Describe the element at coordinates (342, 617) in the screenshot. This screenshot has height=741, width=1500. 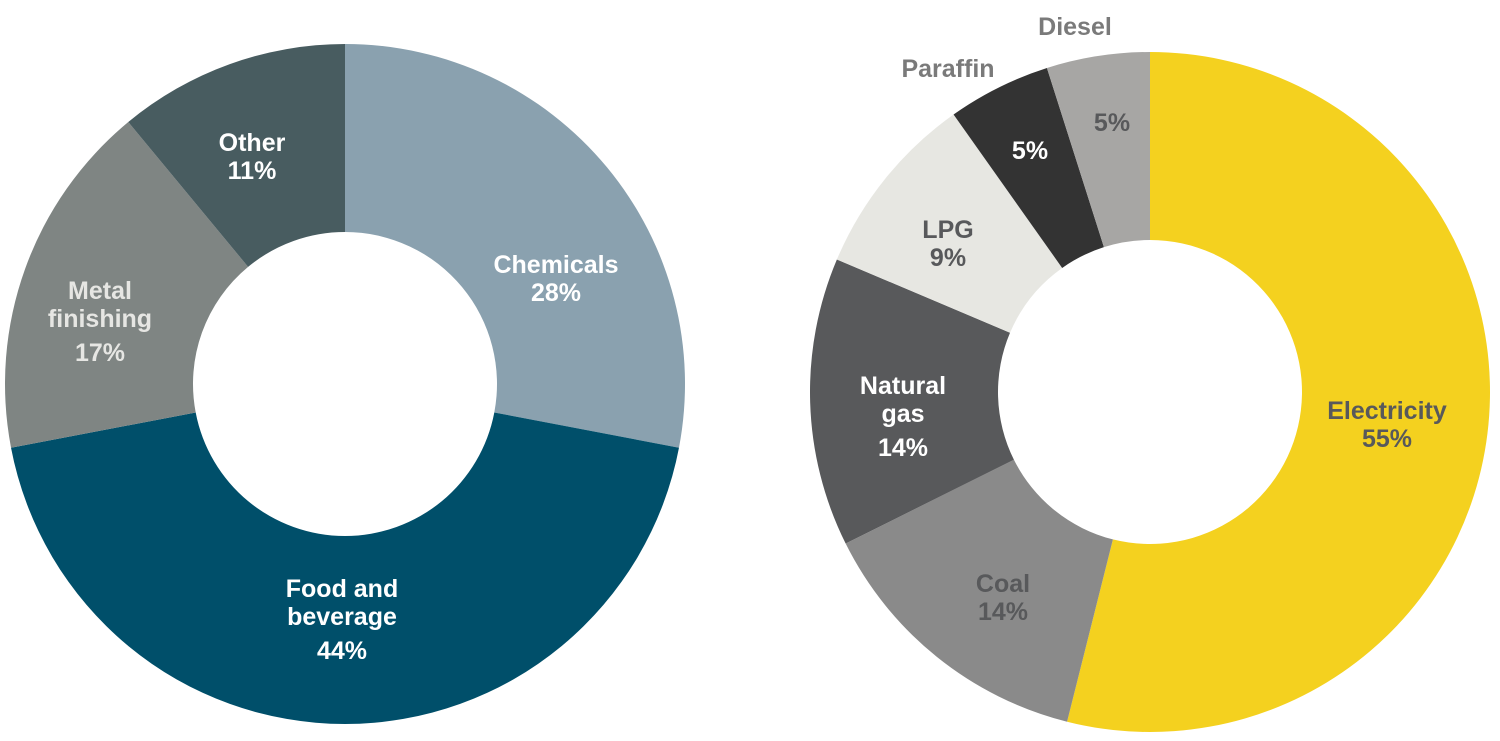
I see `data-label-food-and-beverage-name: beverage` at that location.